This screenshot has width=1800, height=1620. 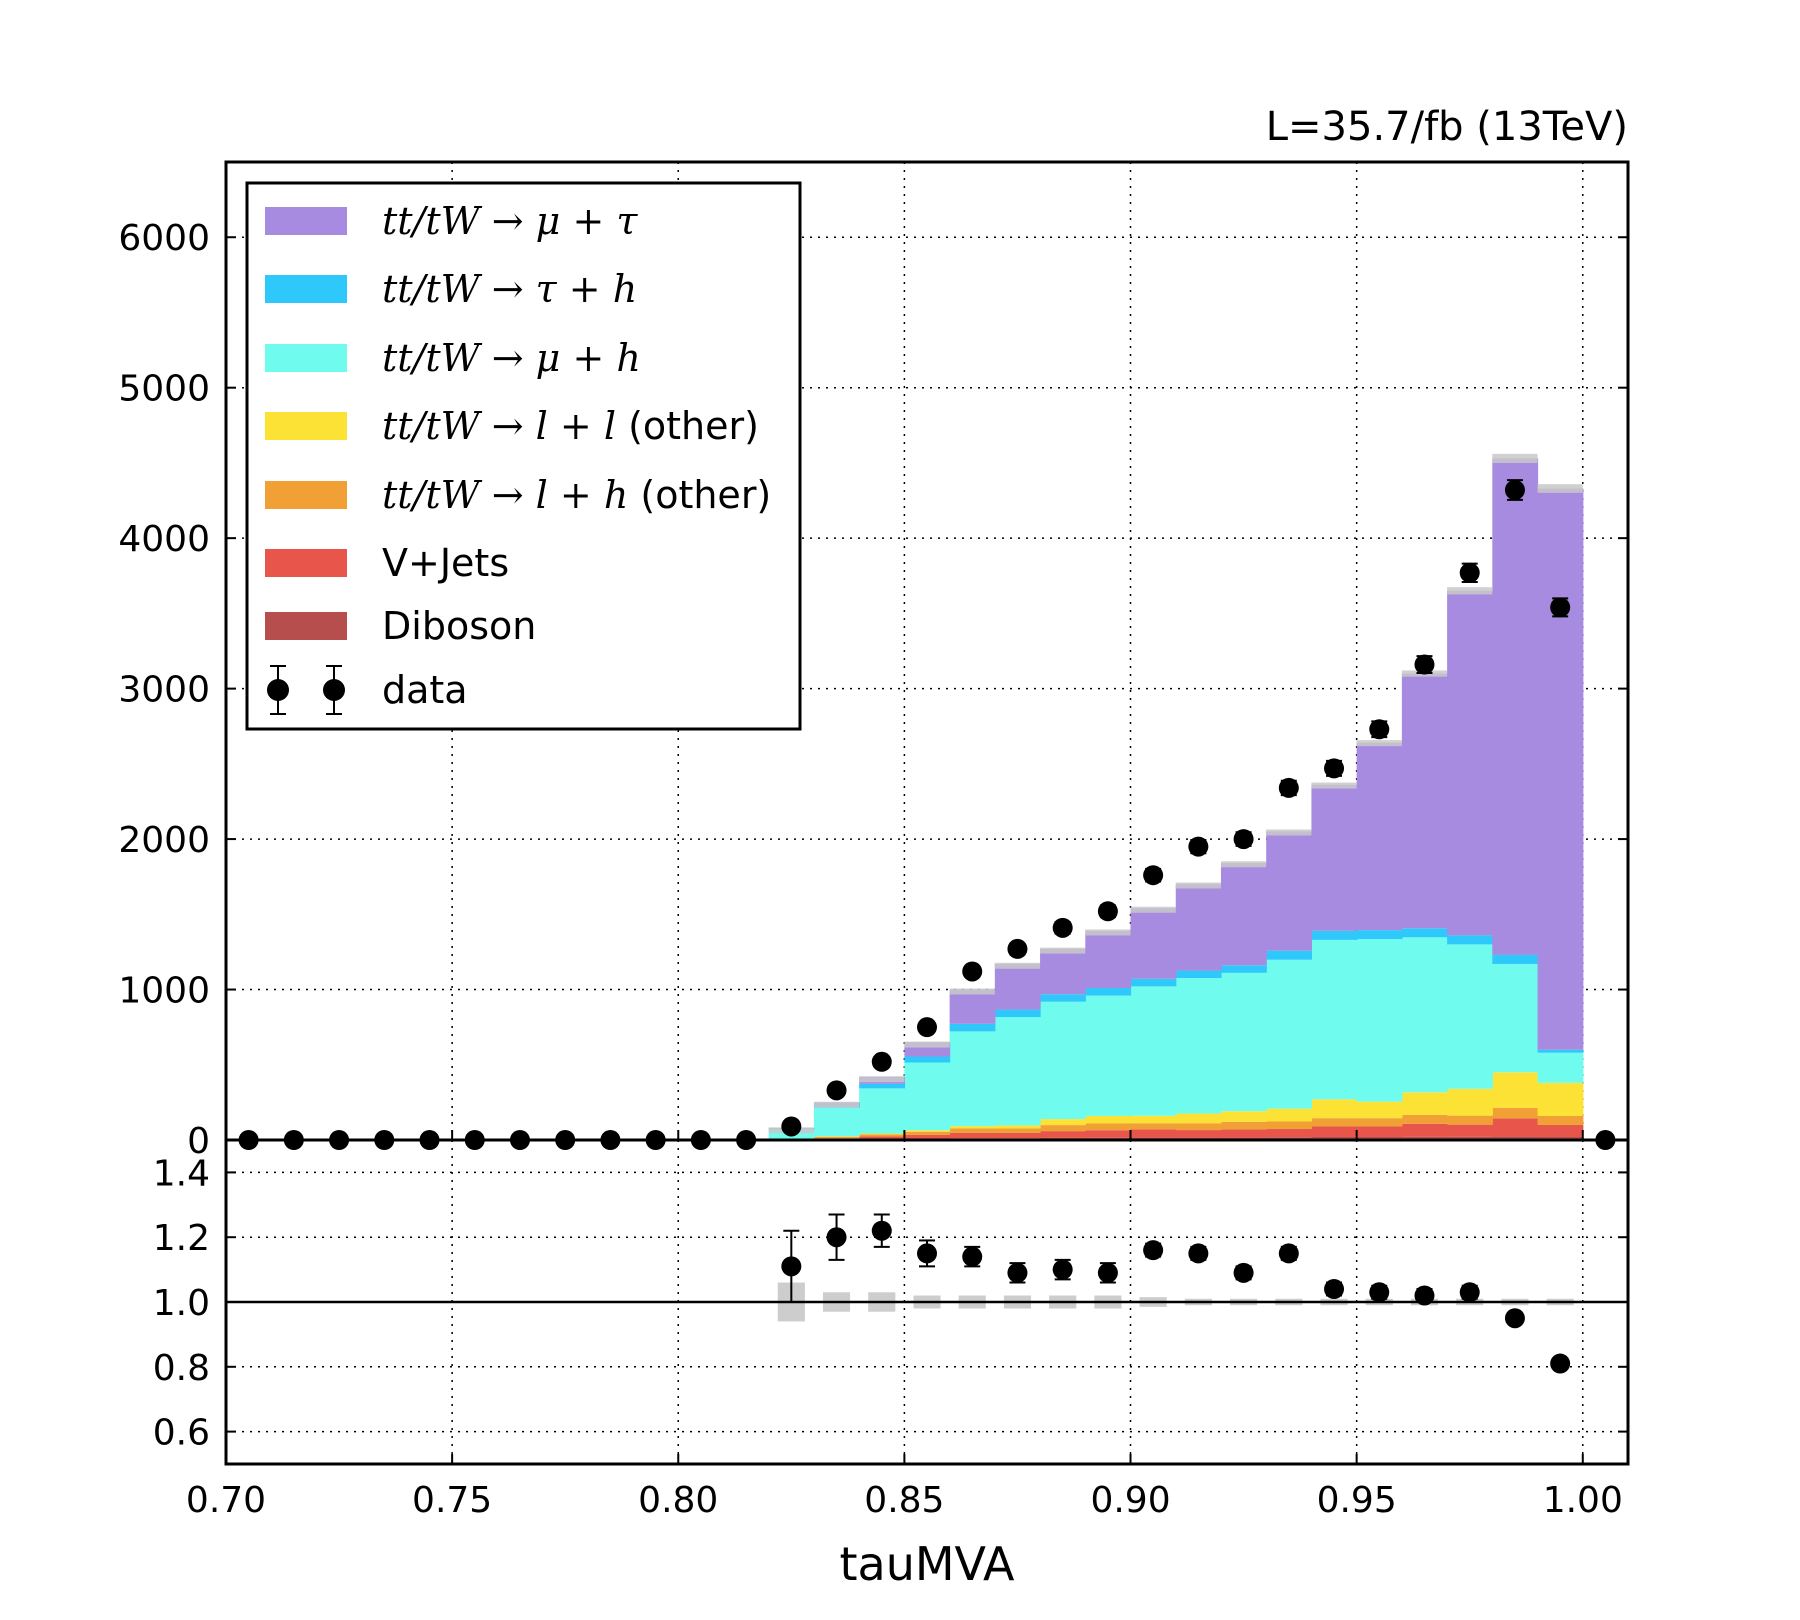 I want to click on x-tick-label: 0.85, so click(x=904, y=1500).